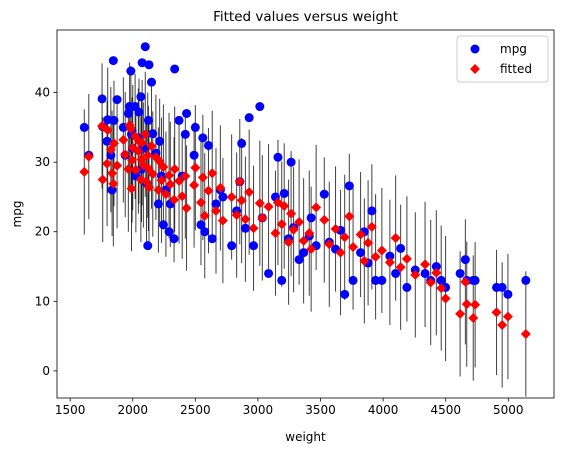 The image size is (563, 453). I want to click on legend-box, so click(502, 59).